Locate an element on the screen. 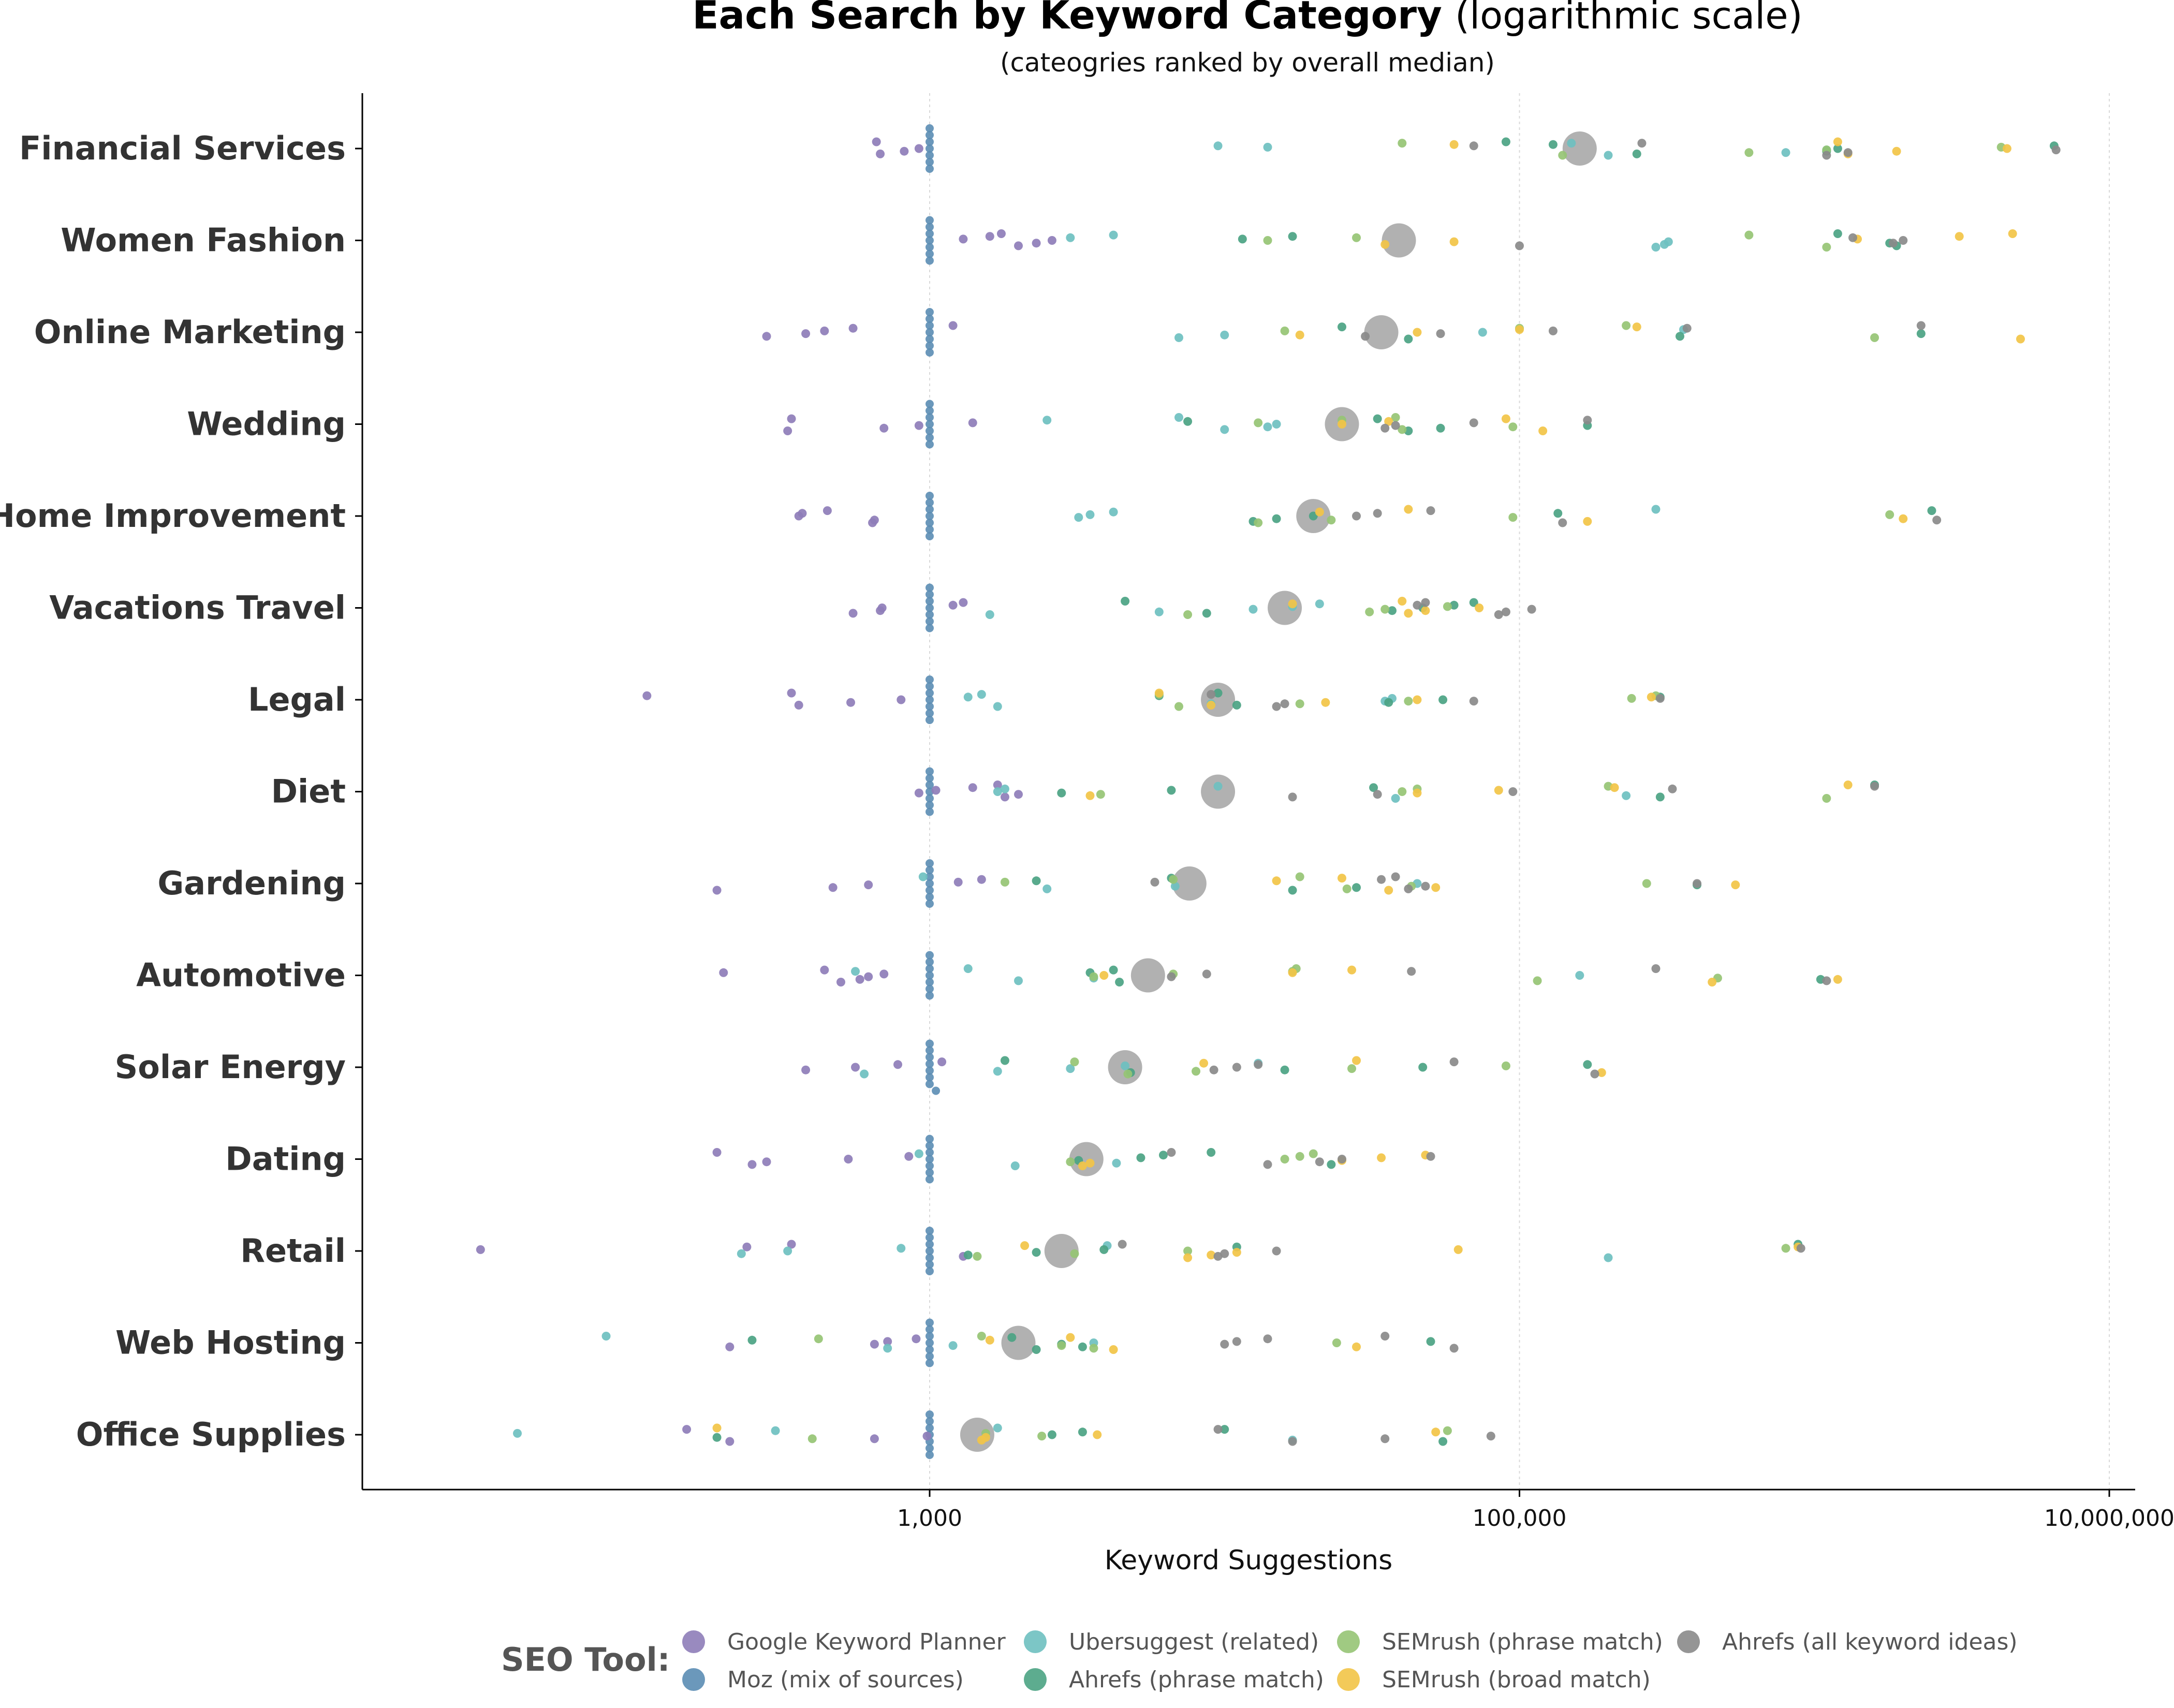 The height and width of the screenshot is (1708, 2174). legend-title: SEO Tool: is located at coordinates (585, 1659).